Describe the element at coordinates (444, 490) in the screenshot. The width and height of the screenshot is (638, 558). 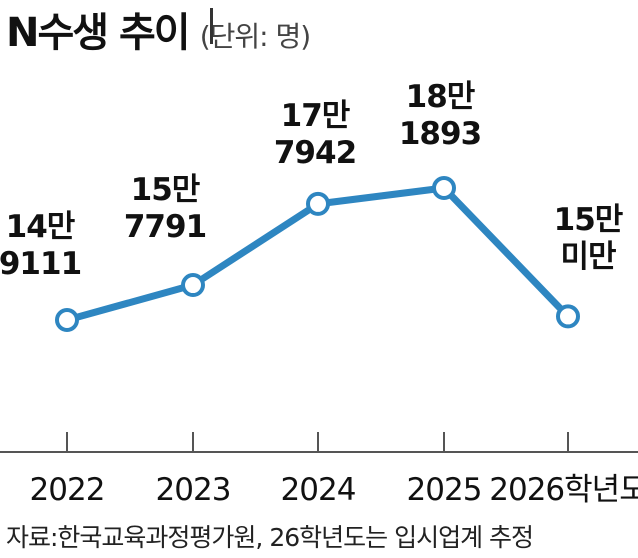
I see `x-tick-label: 2025` at that location.